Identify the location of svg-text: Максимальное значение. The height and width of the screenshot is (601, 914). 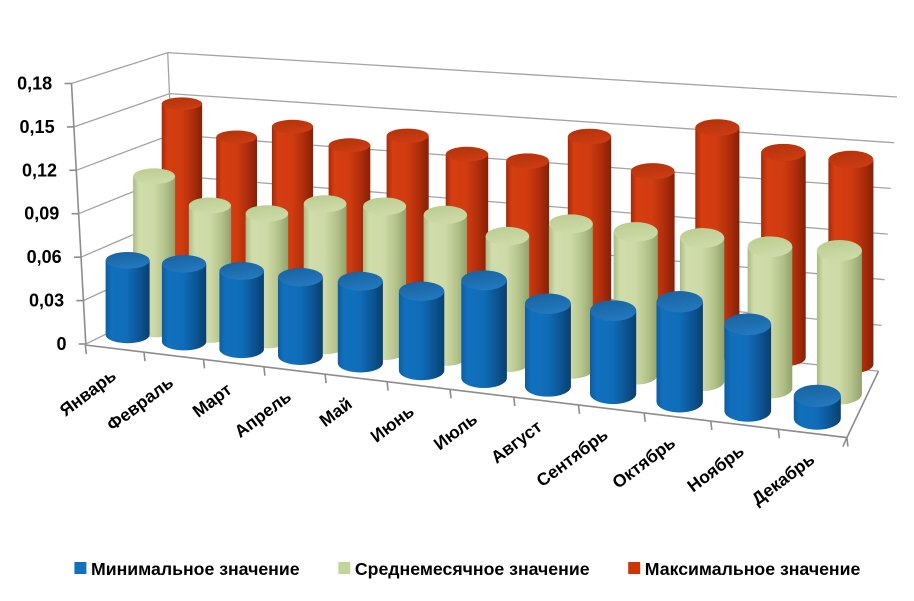
(753, 569).